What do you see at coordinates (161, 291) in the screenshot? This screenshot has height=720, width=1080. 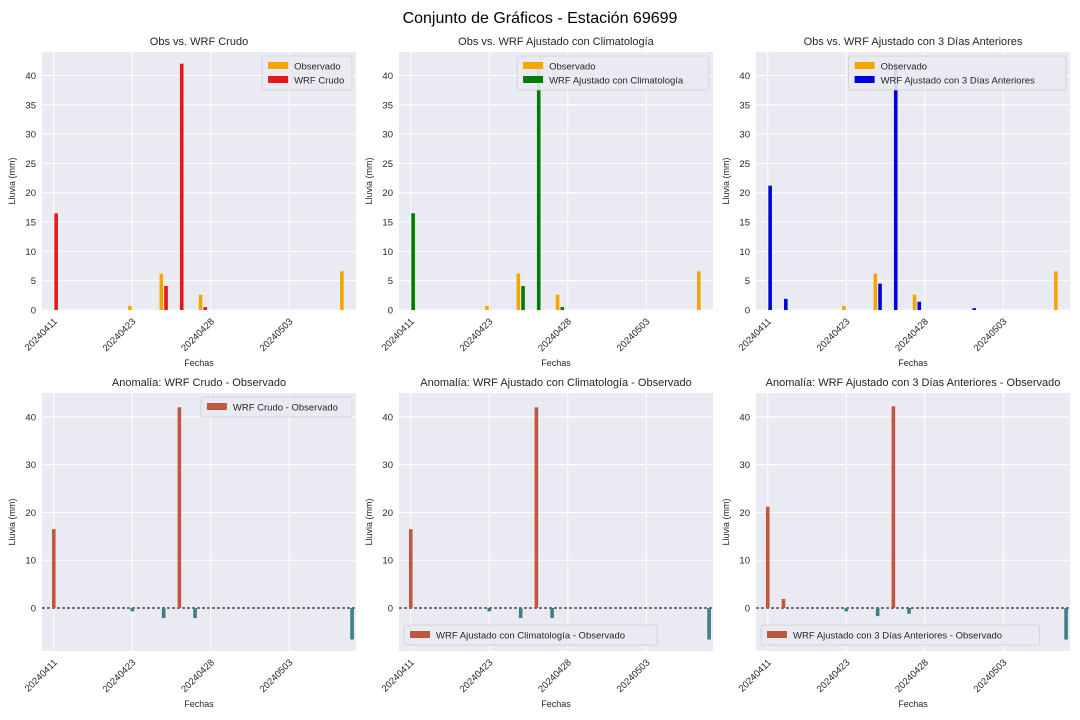 I see `bar-series1-x14` at bounding box center [161, 291].